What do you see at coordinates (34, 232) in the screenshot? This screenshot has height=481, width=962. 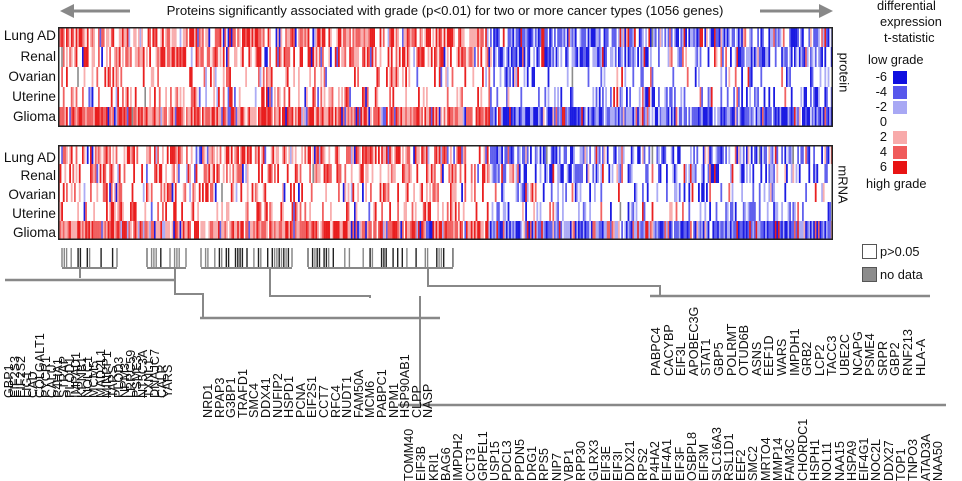 I see `mrna-row-label-glioma: Glioma` at bounding box center [34, 232].